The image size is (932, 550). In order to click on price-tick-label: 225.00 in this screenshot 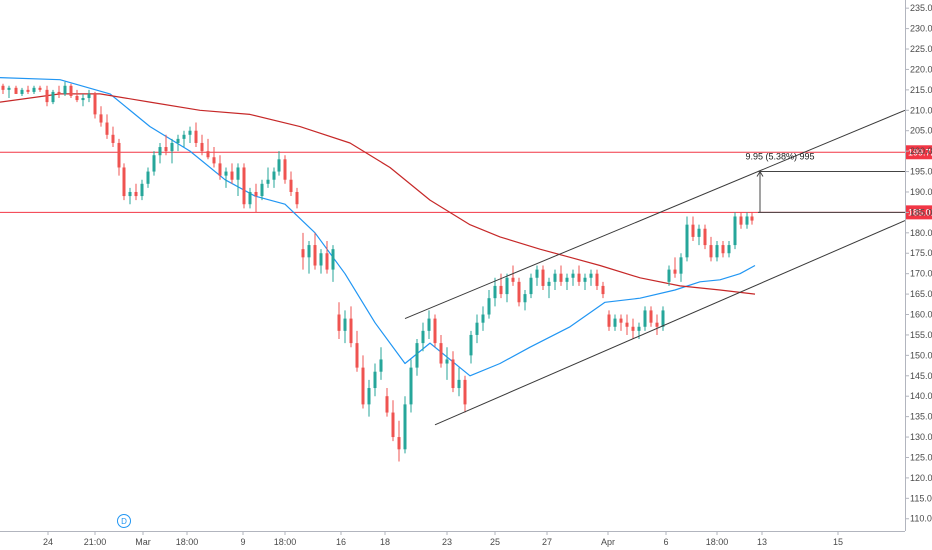, I will do `click(921, 49)`.